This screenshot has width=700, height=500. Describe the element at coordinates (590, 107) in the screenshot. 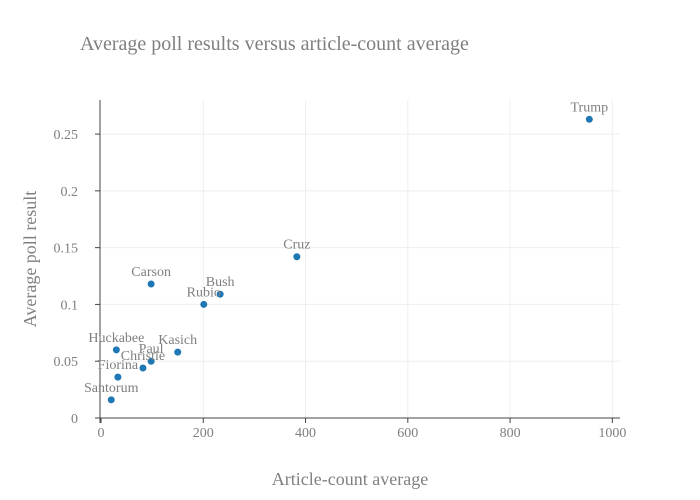

I see `data-label-trump: Trump` at that location.